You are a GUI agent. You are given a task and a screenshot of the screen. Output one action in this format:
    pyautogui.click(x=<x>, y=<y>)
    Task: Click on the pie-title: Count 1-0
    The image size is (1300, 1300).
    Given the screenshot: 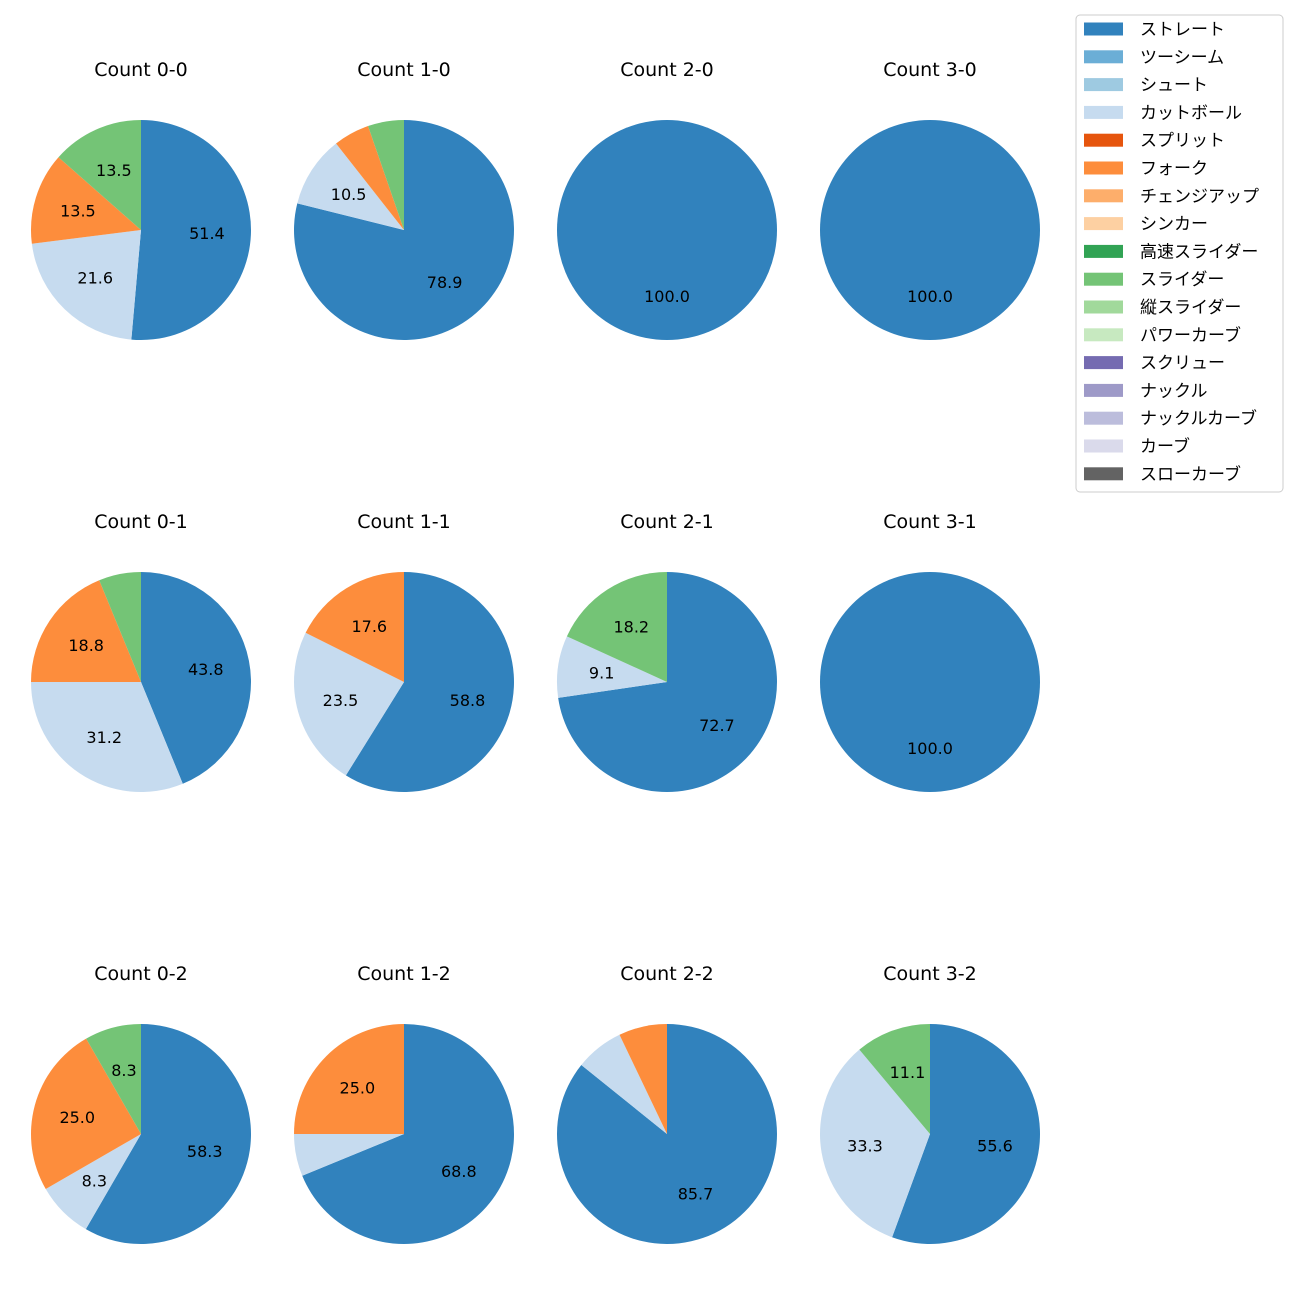 What is the action you would take?
    pyautogui.click(x=404, y=70)
    